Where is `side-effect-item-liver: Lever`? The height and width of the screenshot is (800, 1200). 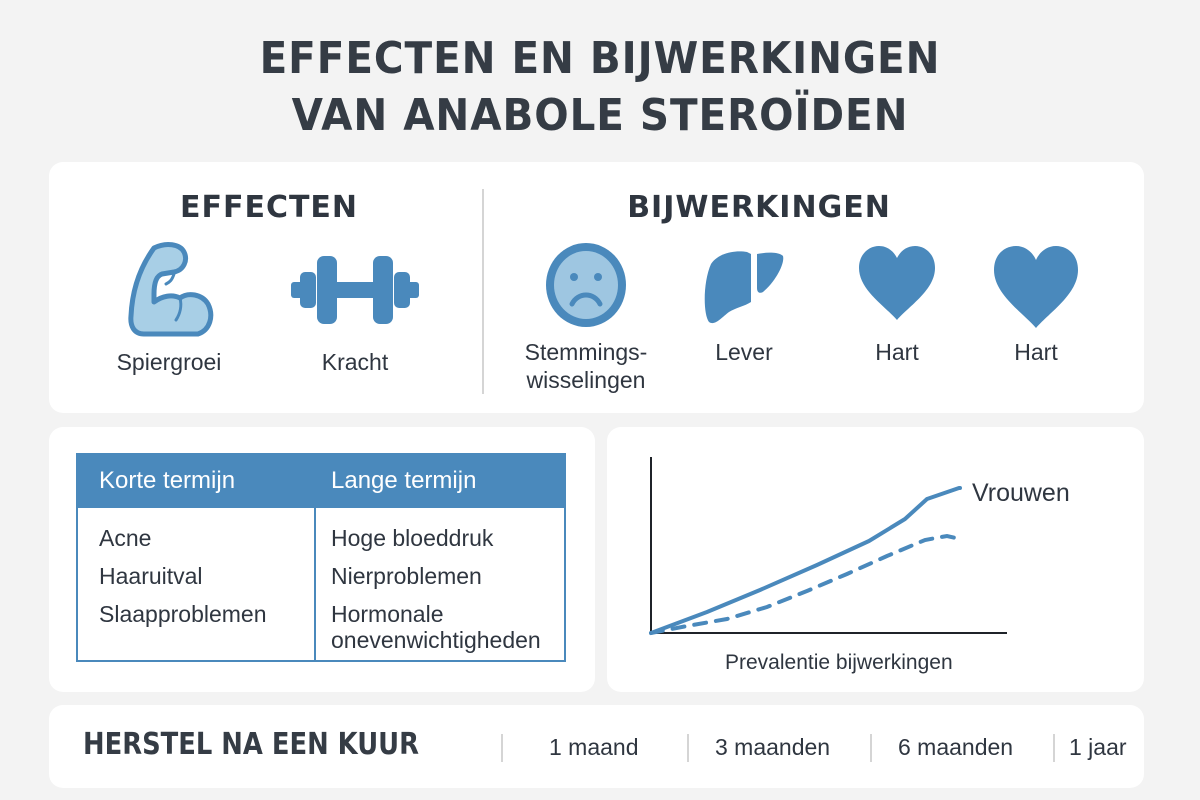
side-effect-item-liver: Lever is located at coordinates (744, 304).